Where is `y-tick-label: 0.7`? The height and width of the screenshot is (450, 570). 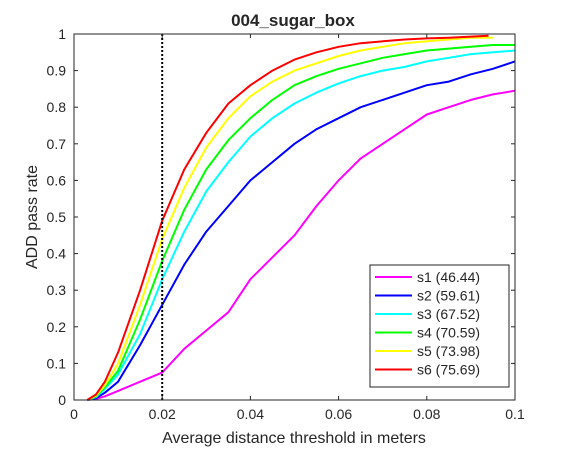
y-tick-label: 0.7 is located at coordinates (57, 144).